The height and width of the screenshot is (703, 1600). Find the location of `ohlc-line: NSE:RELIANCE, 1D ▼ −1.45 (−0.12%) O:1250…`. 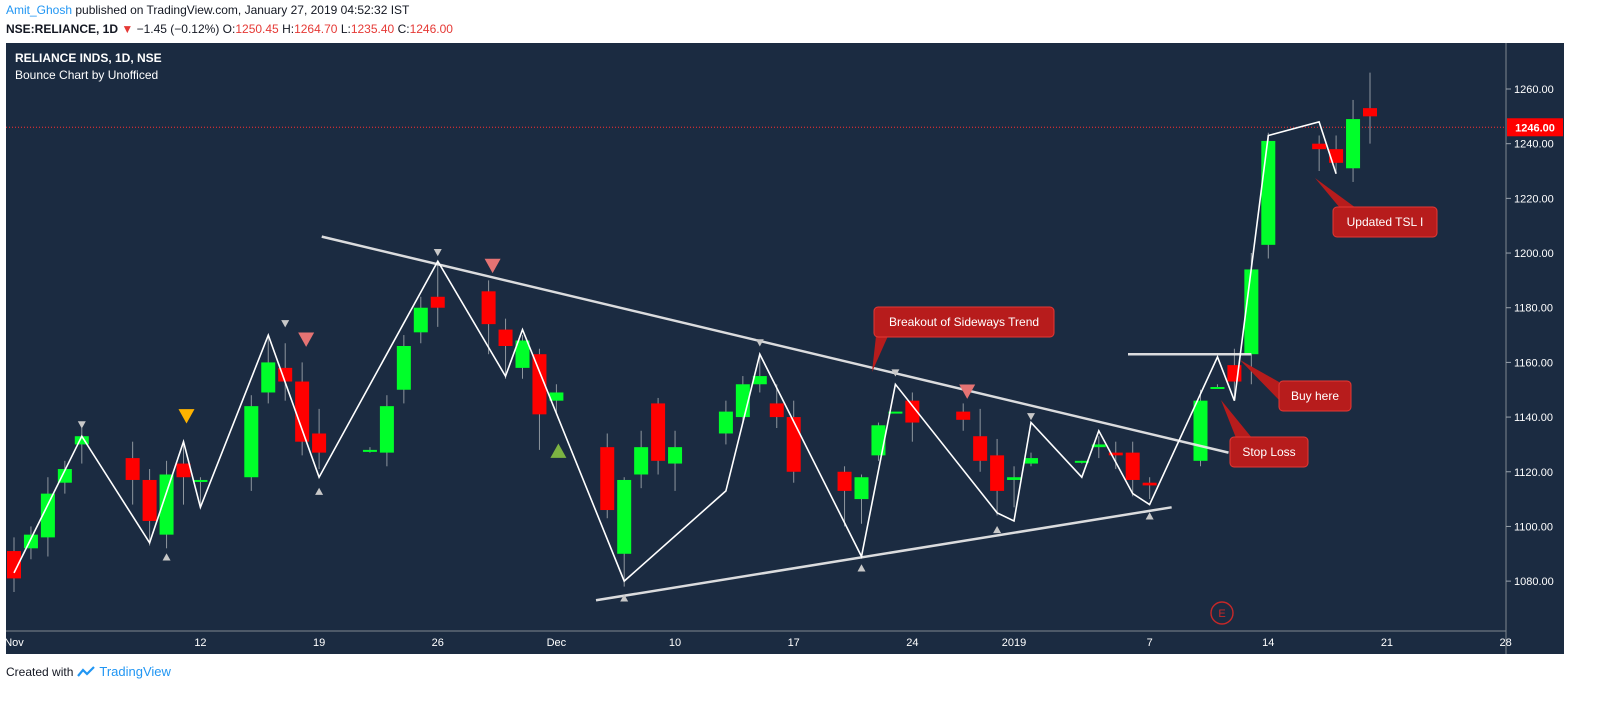

ohlc-line: NSE:RELIANCE, 1D ▼ −1.45 (−0.12%) O:1250… is located at coordinates (229, 29).